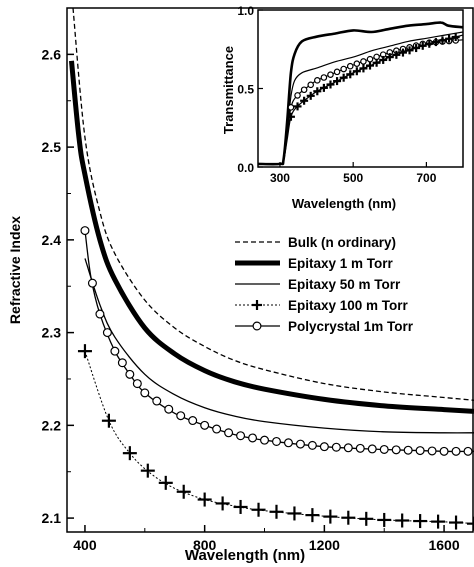 Image resolution: width=474 pixels, height=567 pixels. Describe the element at coordinates (245, 11) in the screenshot. I see `inset-y-tick-label: 1.0` at that location.